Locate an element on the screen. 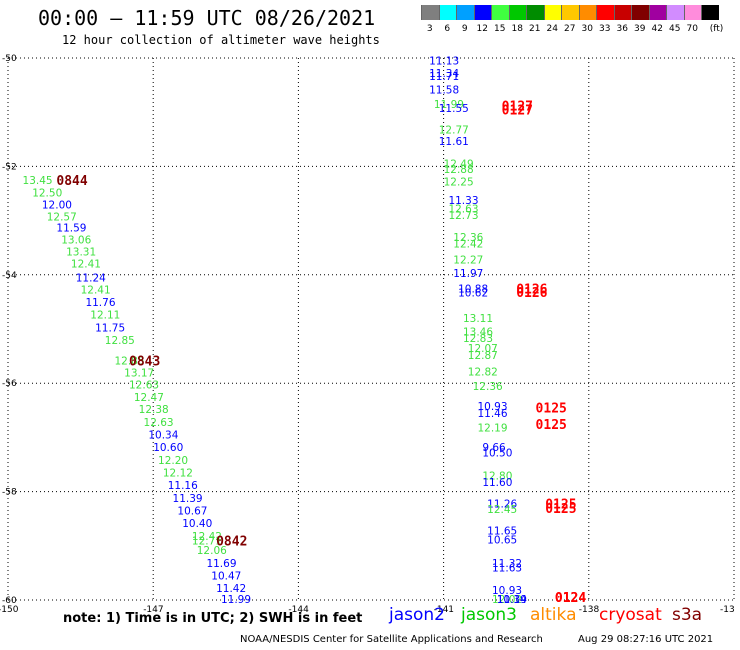 The image size is (740, 650). wave-height-label: 13.45 is located at coordinates (38, 181).